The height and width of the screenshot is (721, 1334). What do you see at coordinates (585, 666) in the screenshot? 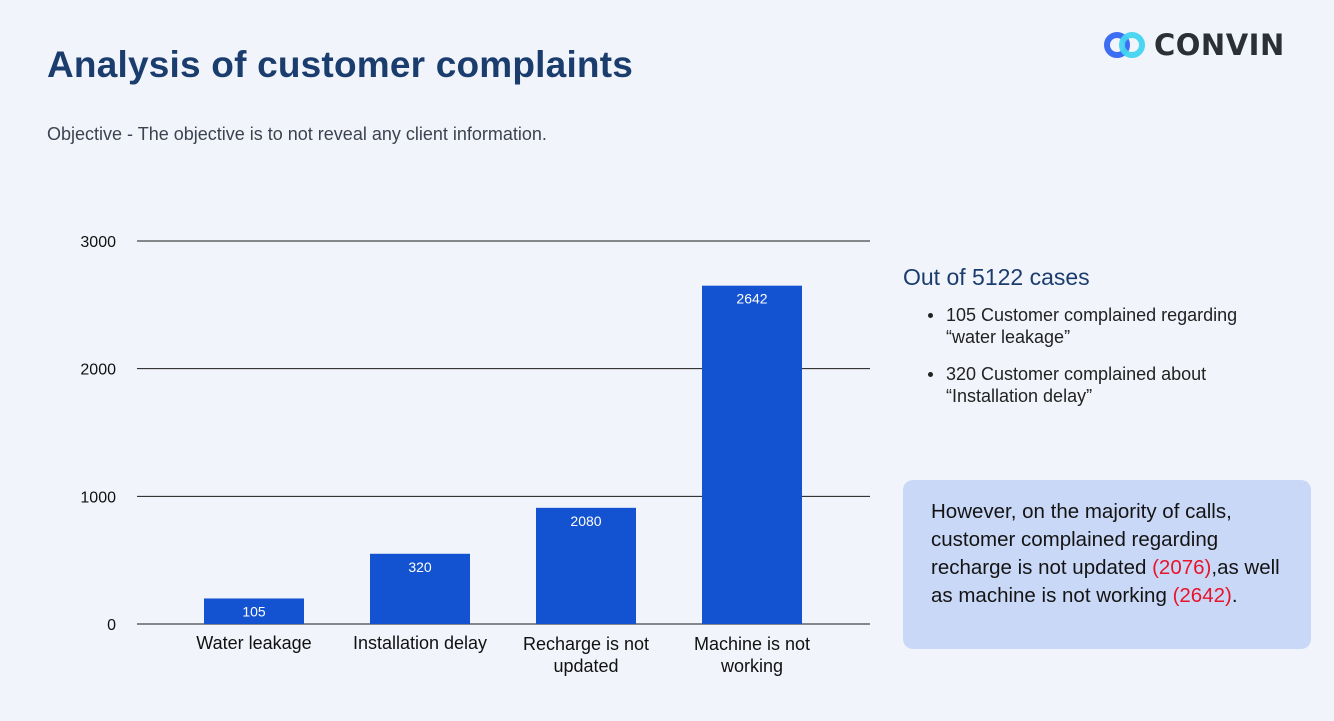
I see `x-category-label: updated` at bounding box center [585, 666].